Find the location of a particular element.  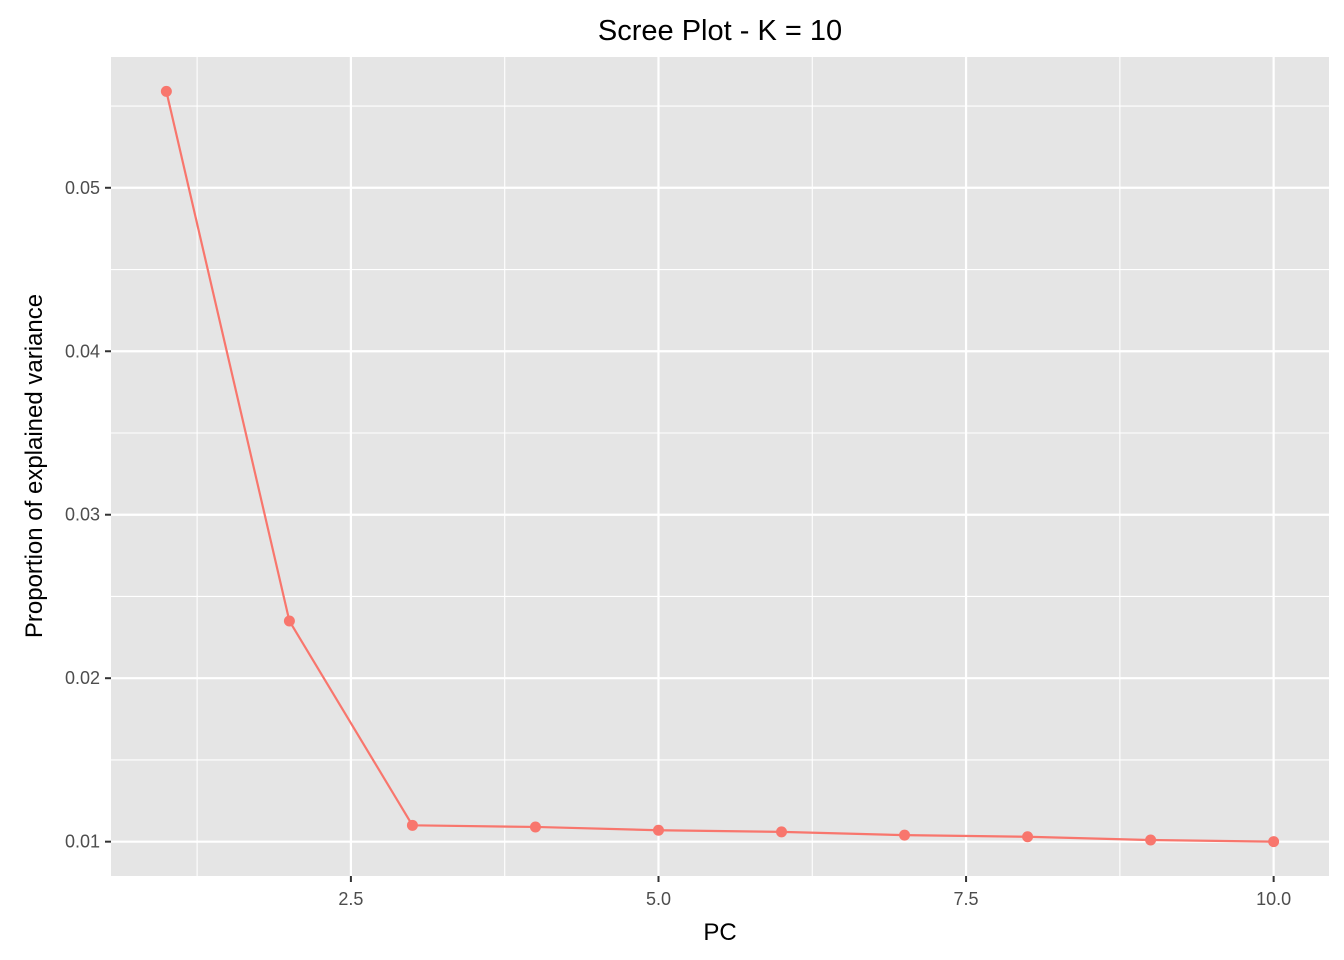

y-tick-label: 0.01 is located at coordinates (82, 842).